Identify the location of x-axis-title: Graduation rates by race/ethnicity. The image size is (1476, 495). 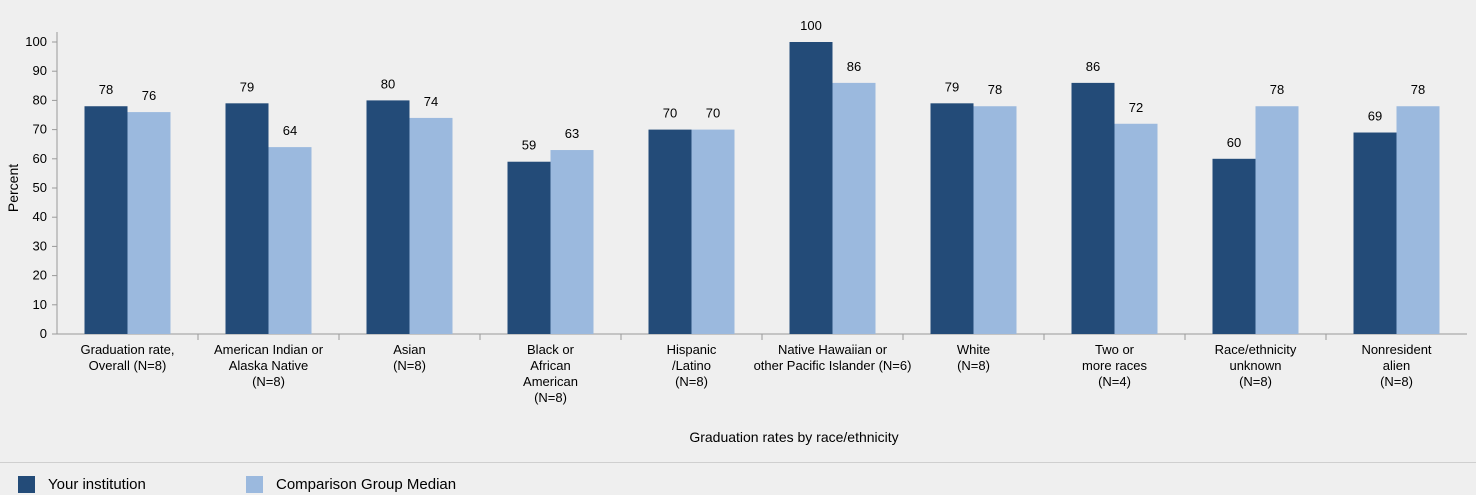
(793, 437).